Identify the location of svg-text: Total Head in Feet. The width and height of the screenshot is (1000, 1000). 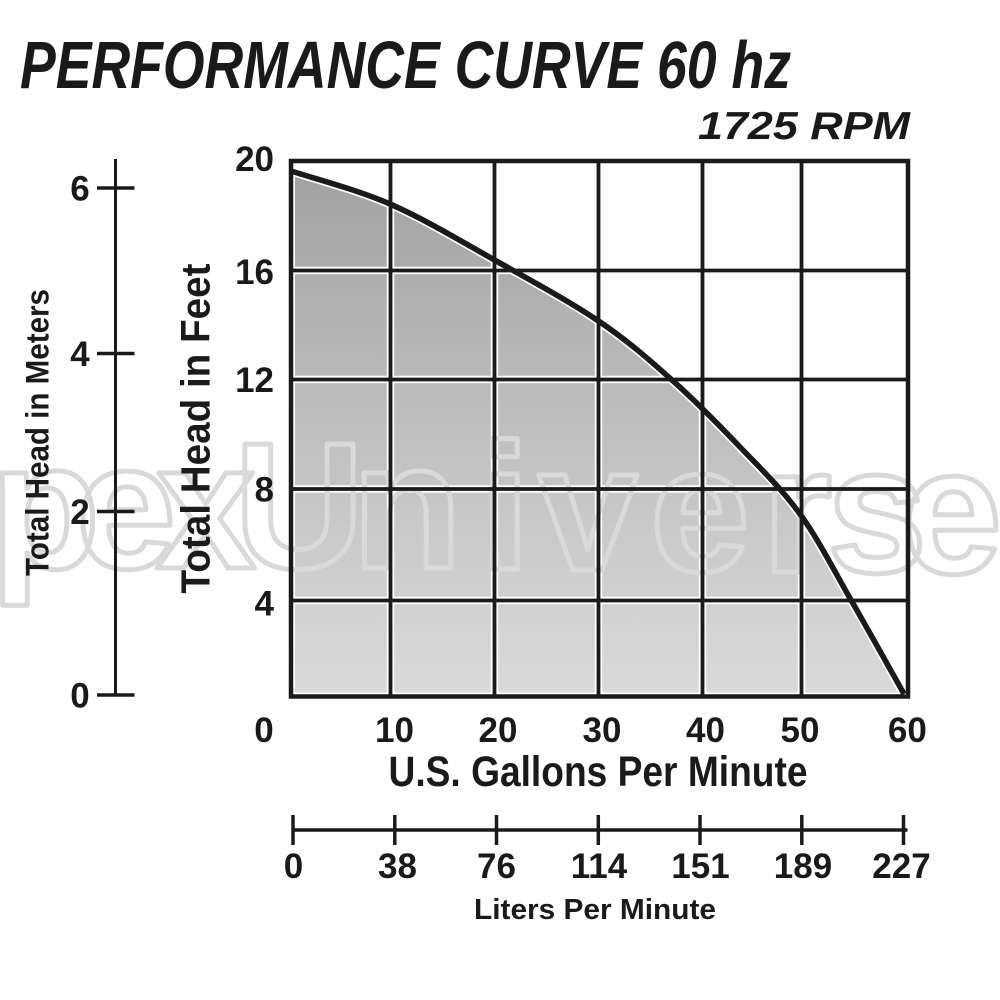
(196, 428).